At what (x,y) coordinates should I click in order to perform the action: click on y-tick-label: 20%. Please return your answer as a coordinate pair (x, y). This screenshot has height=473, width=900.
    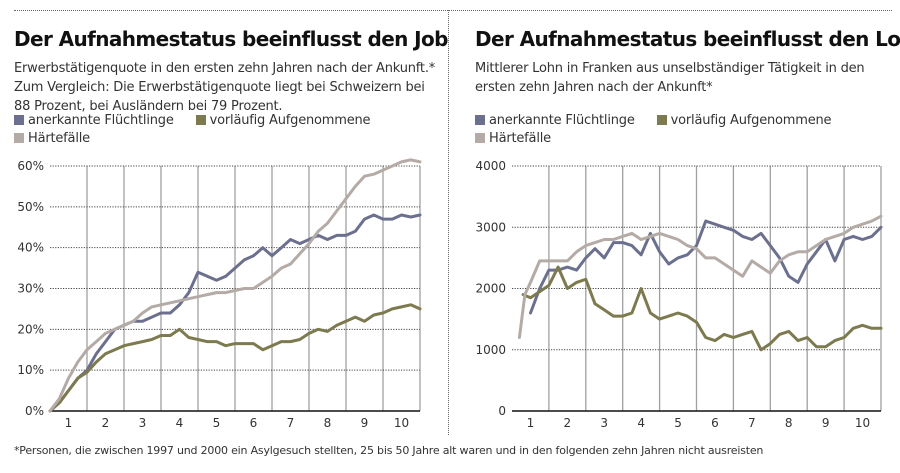
    Looking at the image, I should click on (30, 329).